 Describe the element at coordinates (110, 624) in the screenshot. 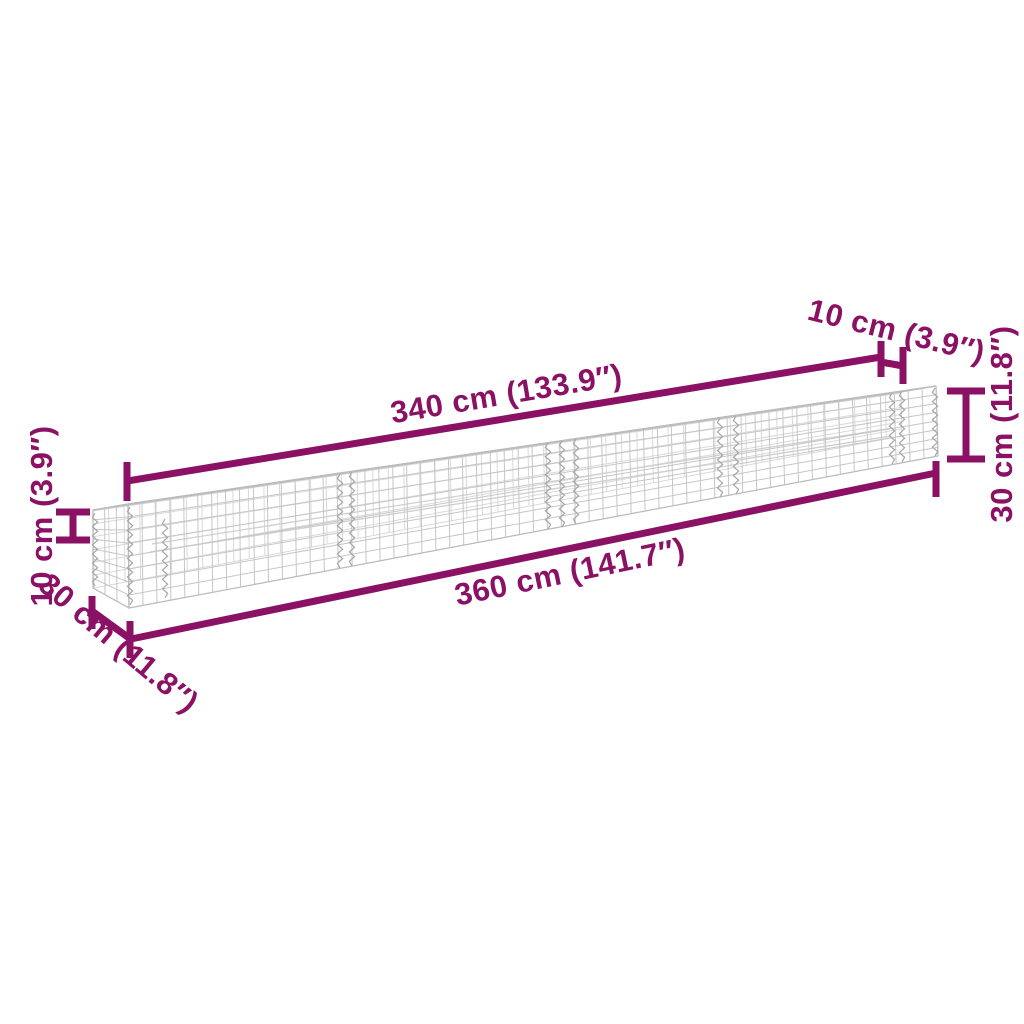

I see `line-30-depth` at that location.